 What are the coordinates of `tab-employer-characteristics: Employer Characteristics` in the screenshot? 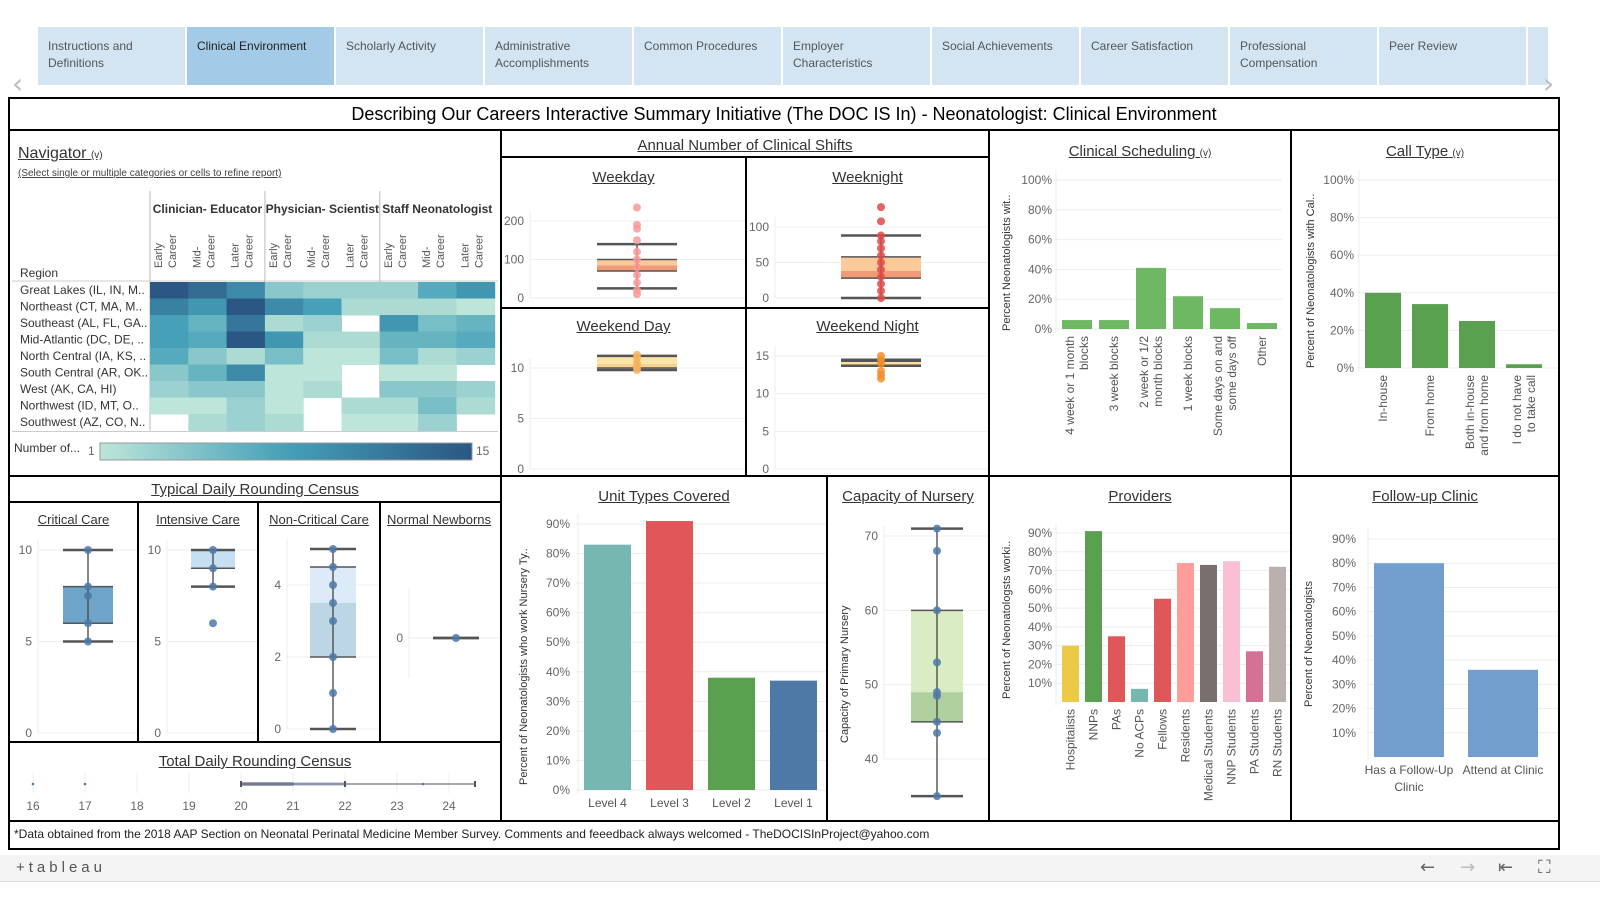 It's located at (856, 56).